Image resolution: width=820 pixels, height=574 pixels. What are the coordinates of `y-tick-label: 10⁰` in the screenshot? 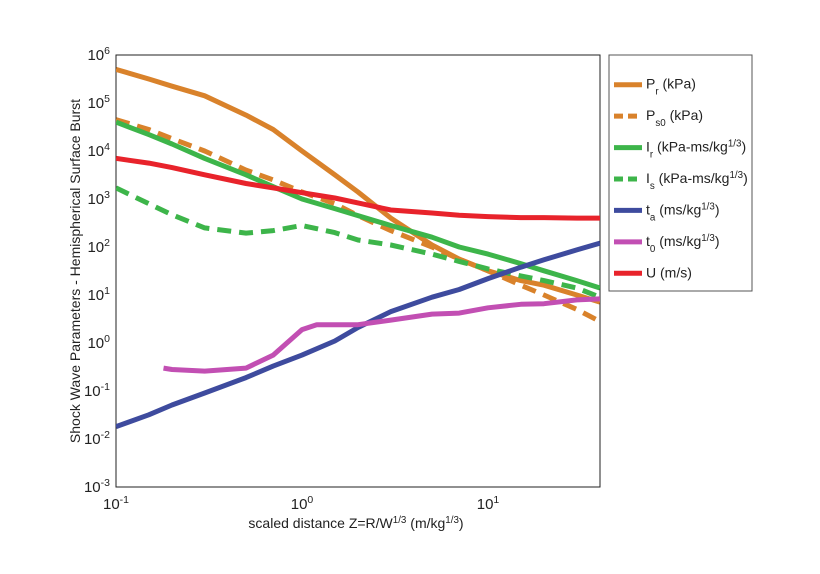 It's located at (98, 342).